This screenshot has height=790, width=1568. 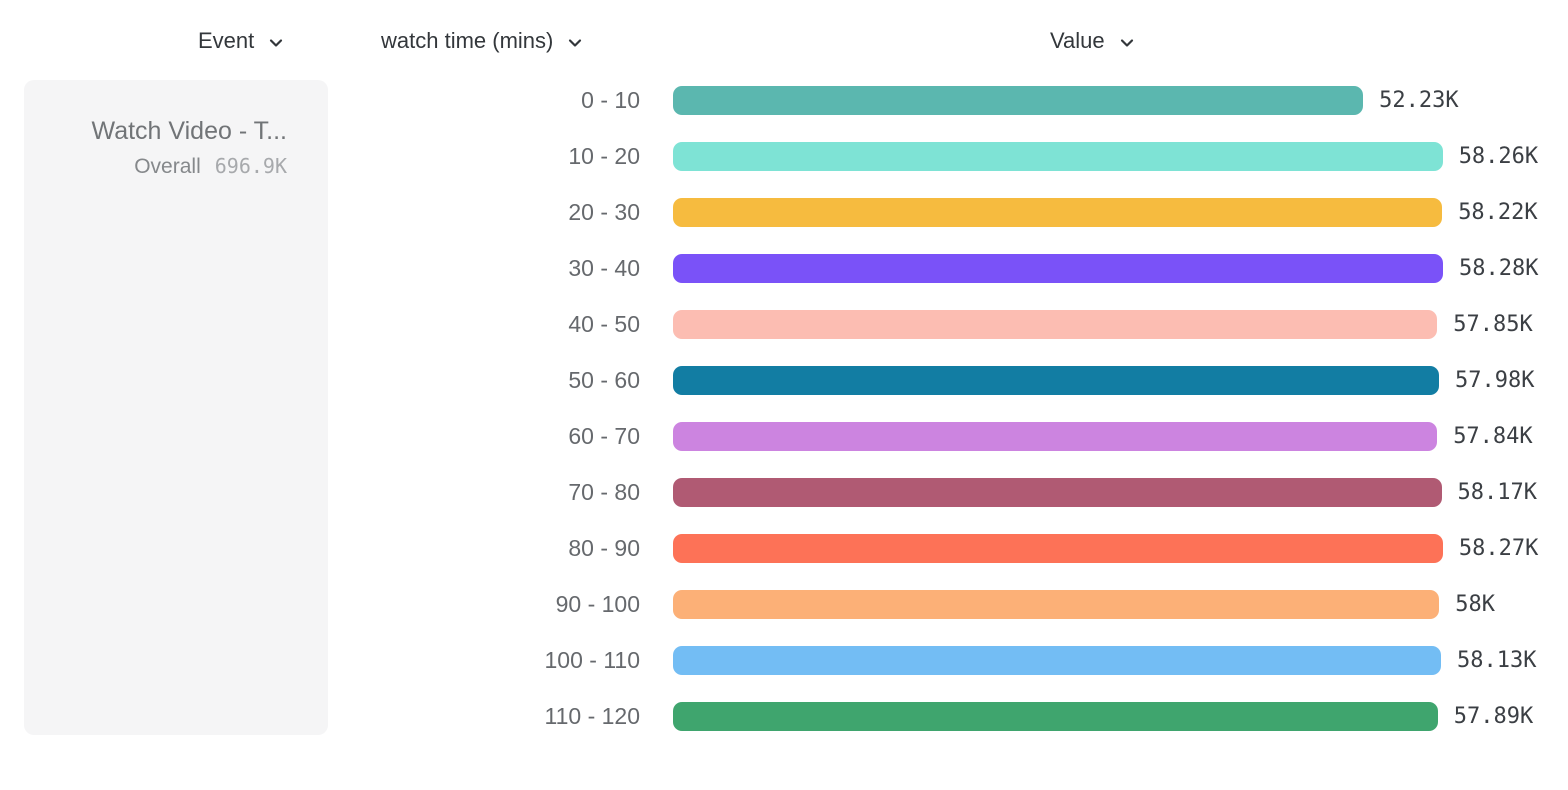 I want to click on chart-row: 10 - 20 58.26K, so click(x=784, y=156).